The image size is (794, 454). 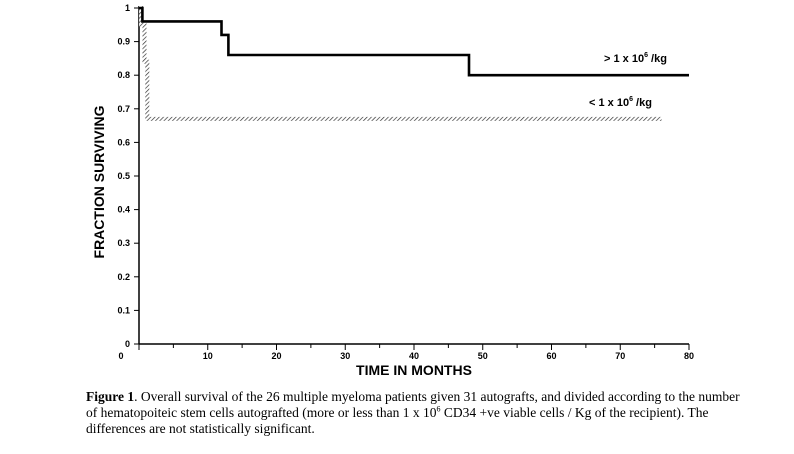 I want to click on caption-superscript: 6, so click(x=438, y=409).